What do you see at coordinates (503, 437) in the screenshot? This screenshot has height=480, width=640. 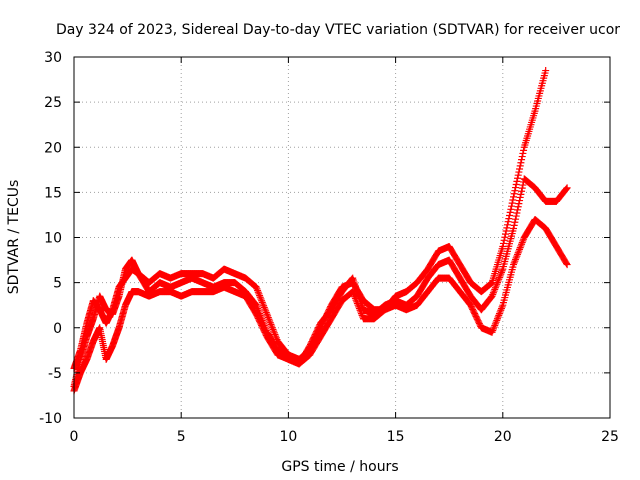 I see `x-tick-label: 20` at bounding box center [503, 437].